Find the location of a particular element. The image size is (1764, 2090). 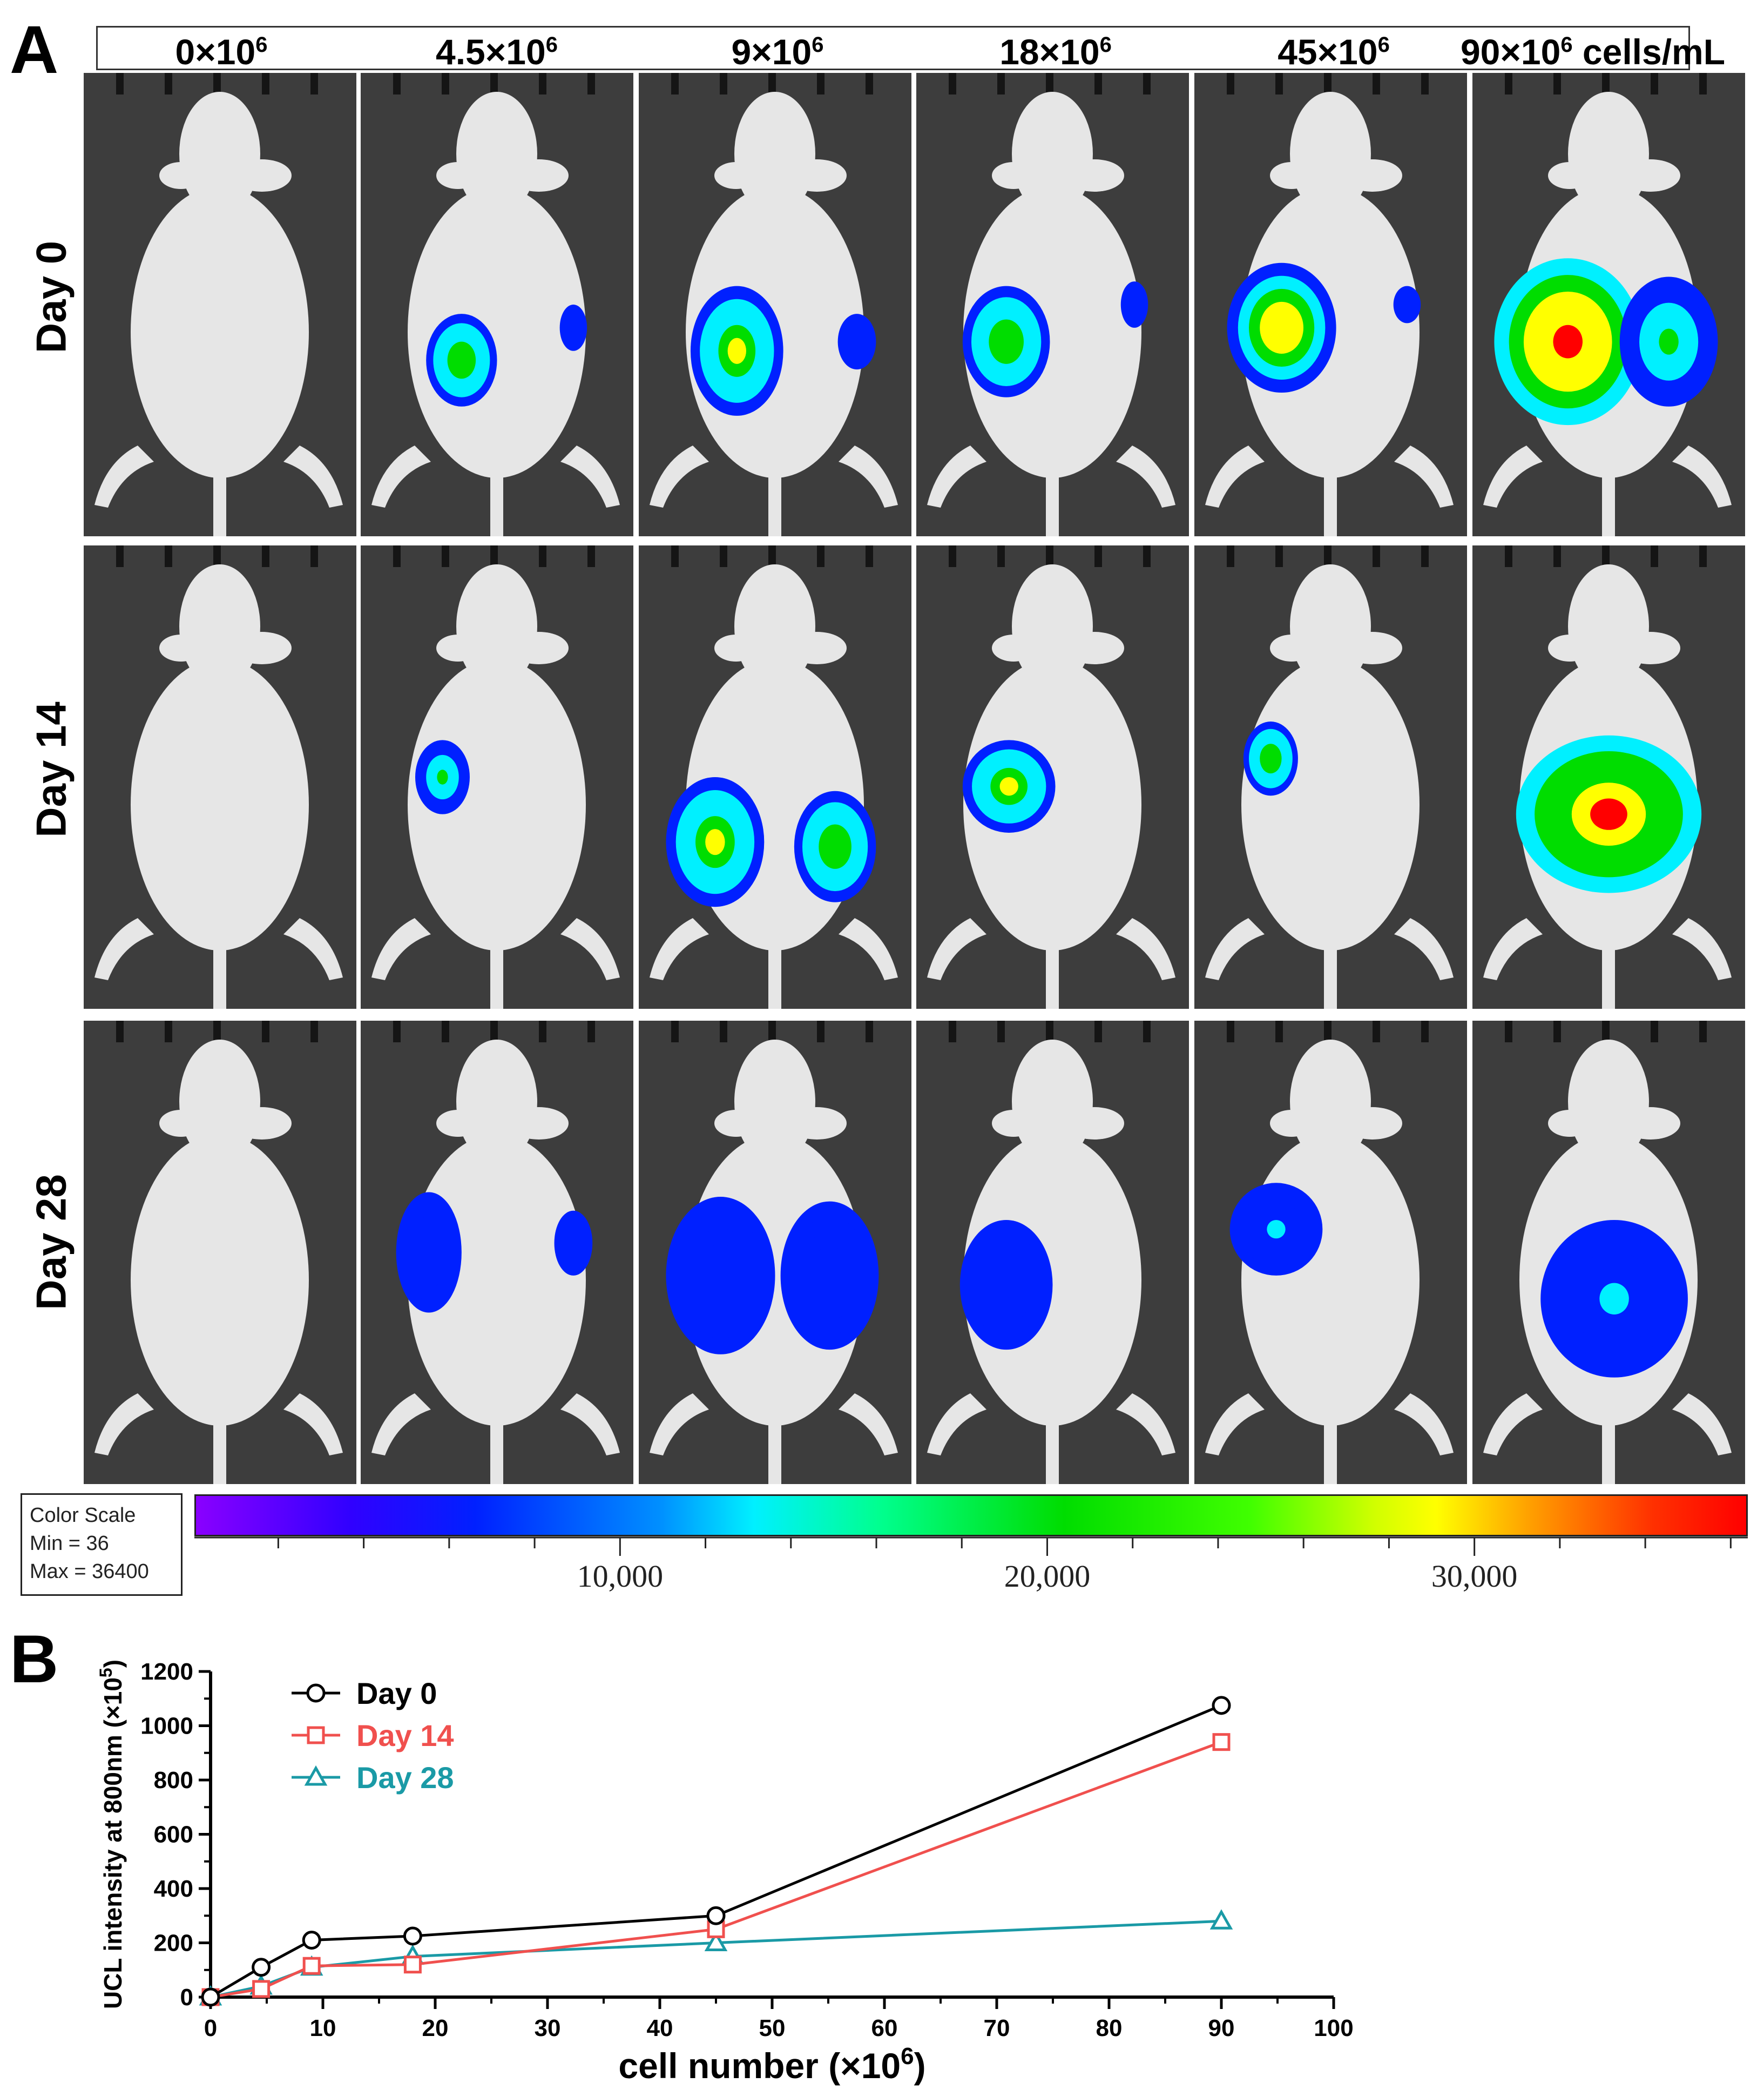

color-scale-bar is located at coordinates (971, 1515).